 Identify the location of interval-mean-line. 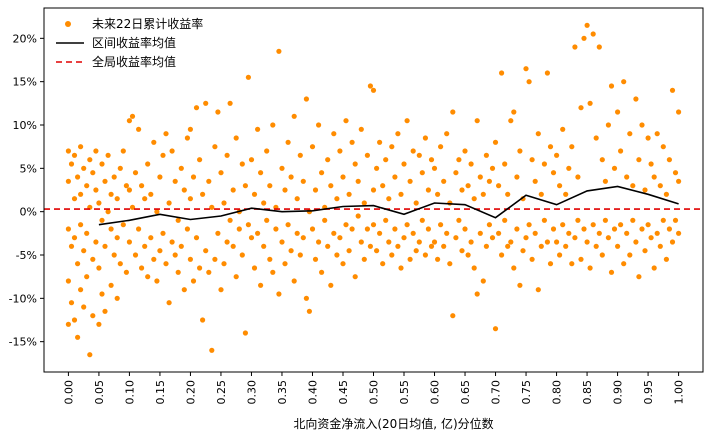
(388, 205).